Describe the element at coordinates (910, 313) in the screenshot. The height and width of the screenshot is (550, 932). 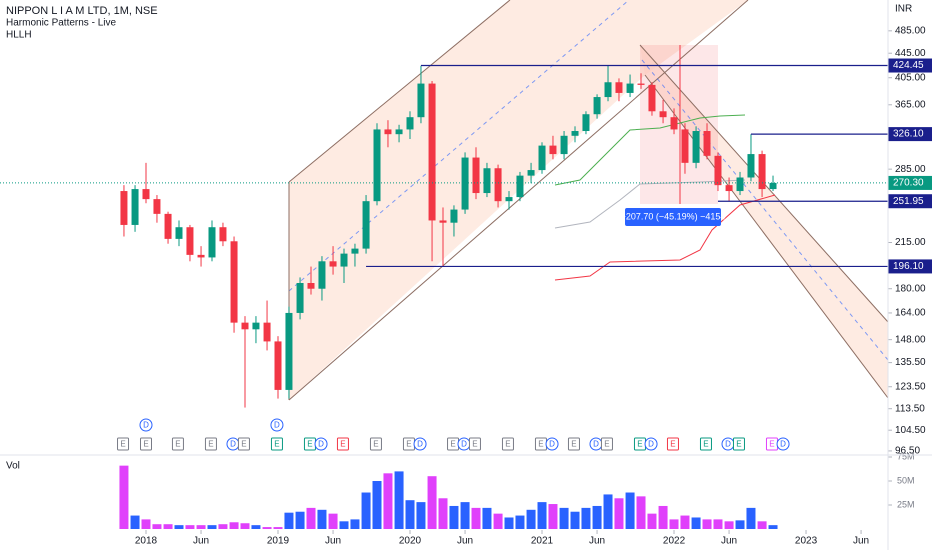
I see `y-tick-label: 164.00` at that location.